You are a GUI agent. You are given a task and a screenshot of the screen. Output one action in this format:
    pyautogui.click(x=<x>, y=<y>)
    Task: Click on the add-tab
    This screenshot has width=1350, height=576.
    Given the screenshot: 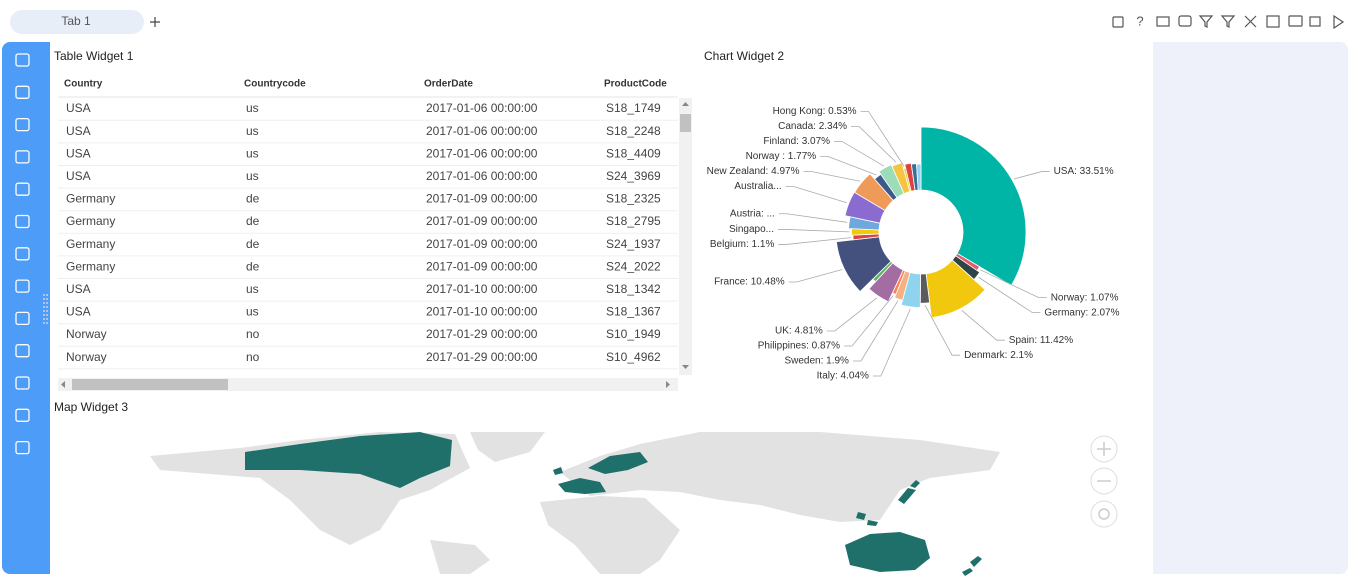 What is the action you would take?
    pyautogui.click(x=155, y=22)
    